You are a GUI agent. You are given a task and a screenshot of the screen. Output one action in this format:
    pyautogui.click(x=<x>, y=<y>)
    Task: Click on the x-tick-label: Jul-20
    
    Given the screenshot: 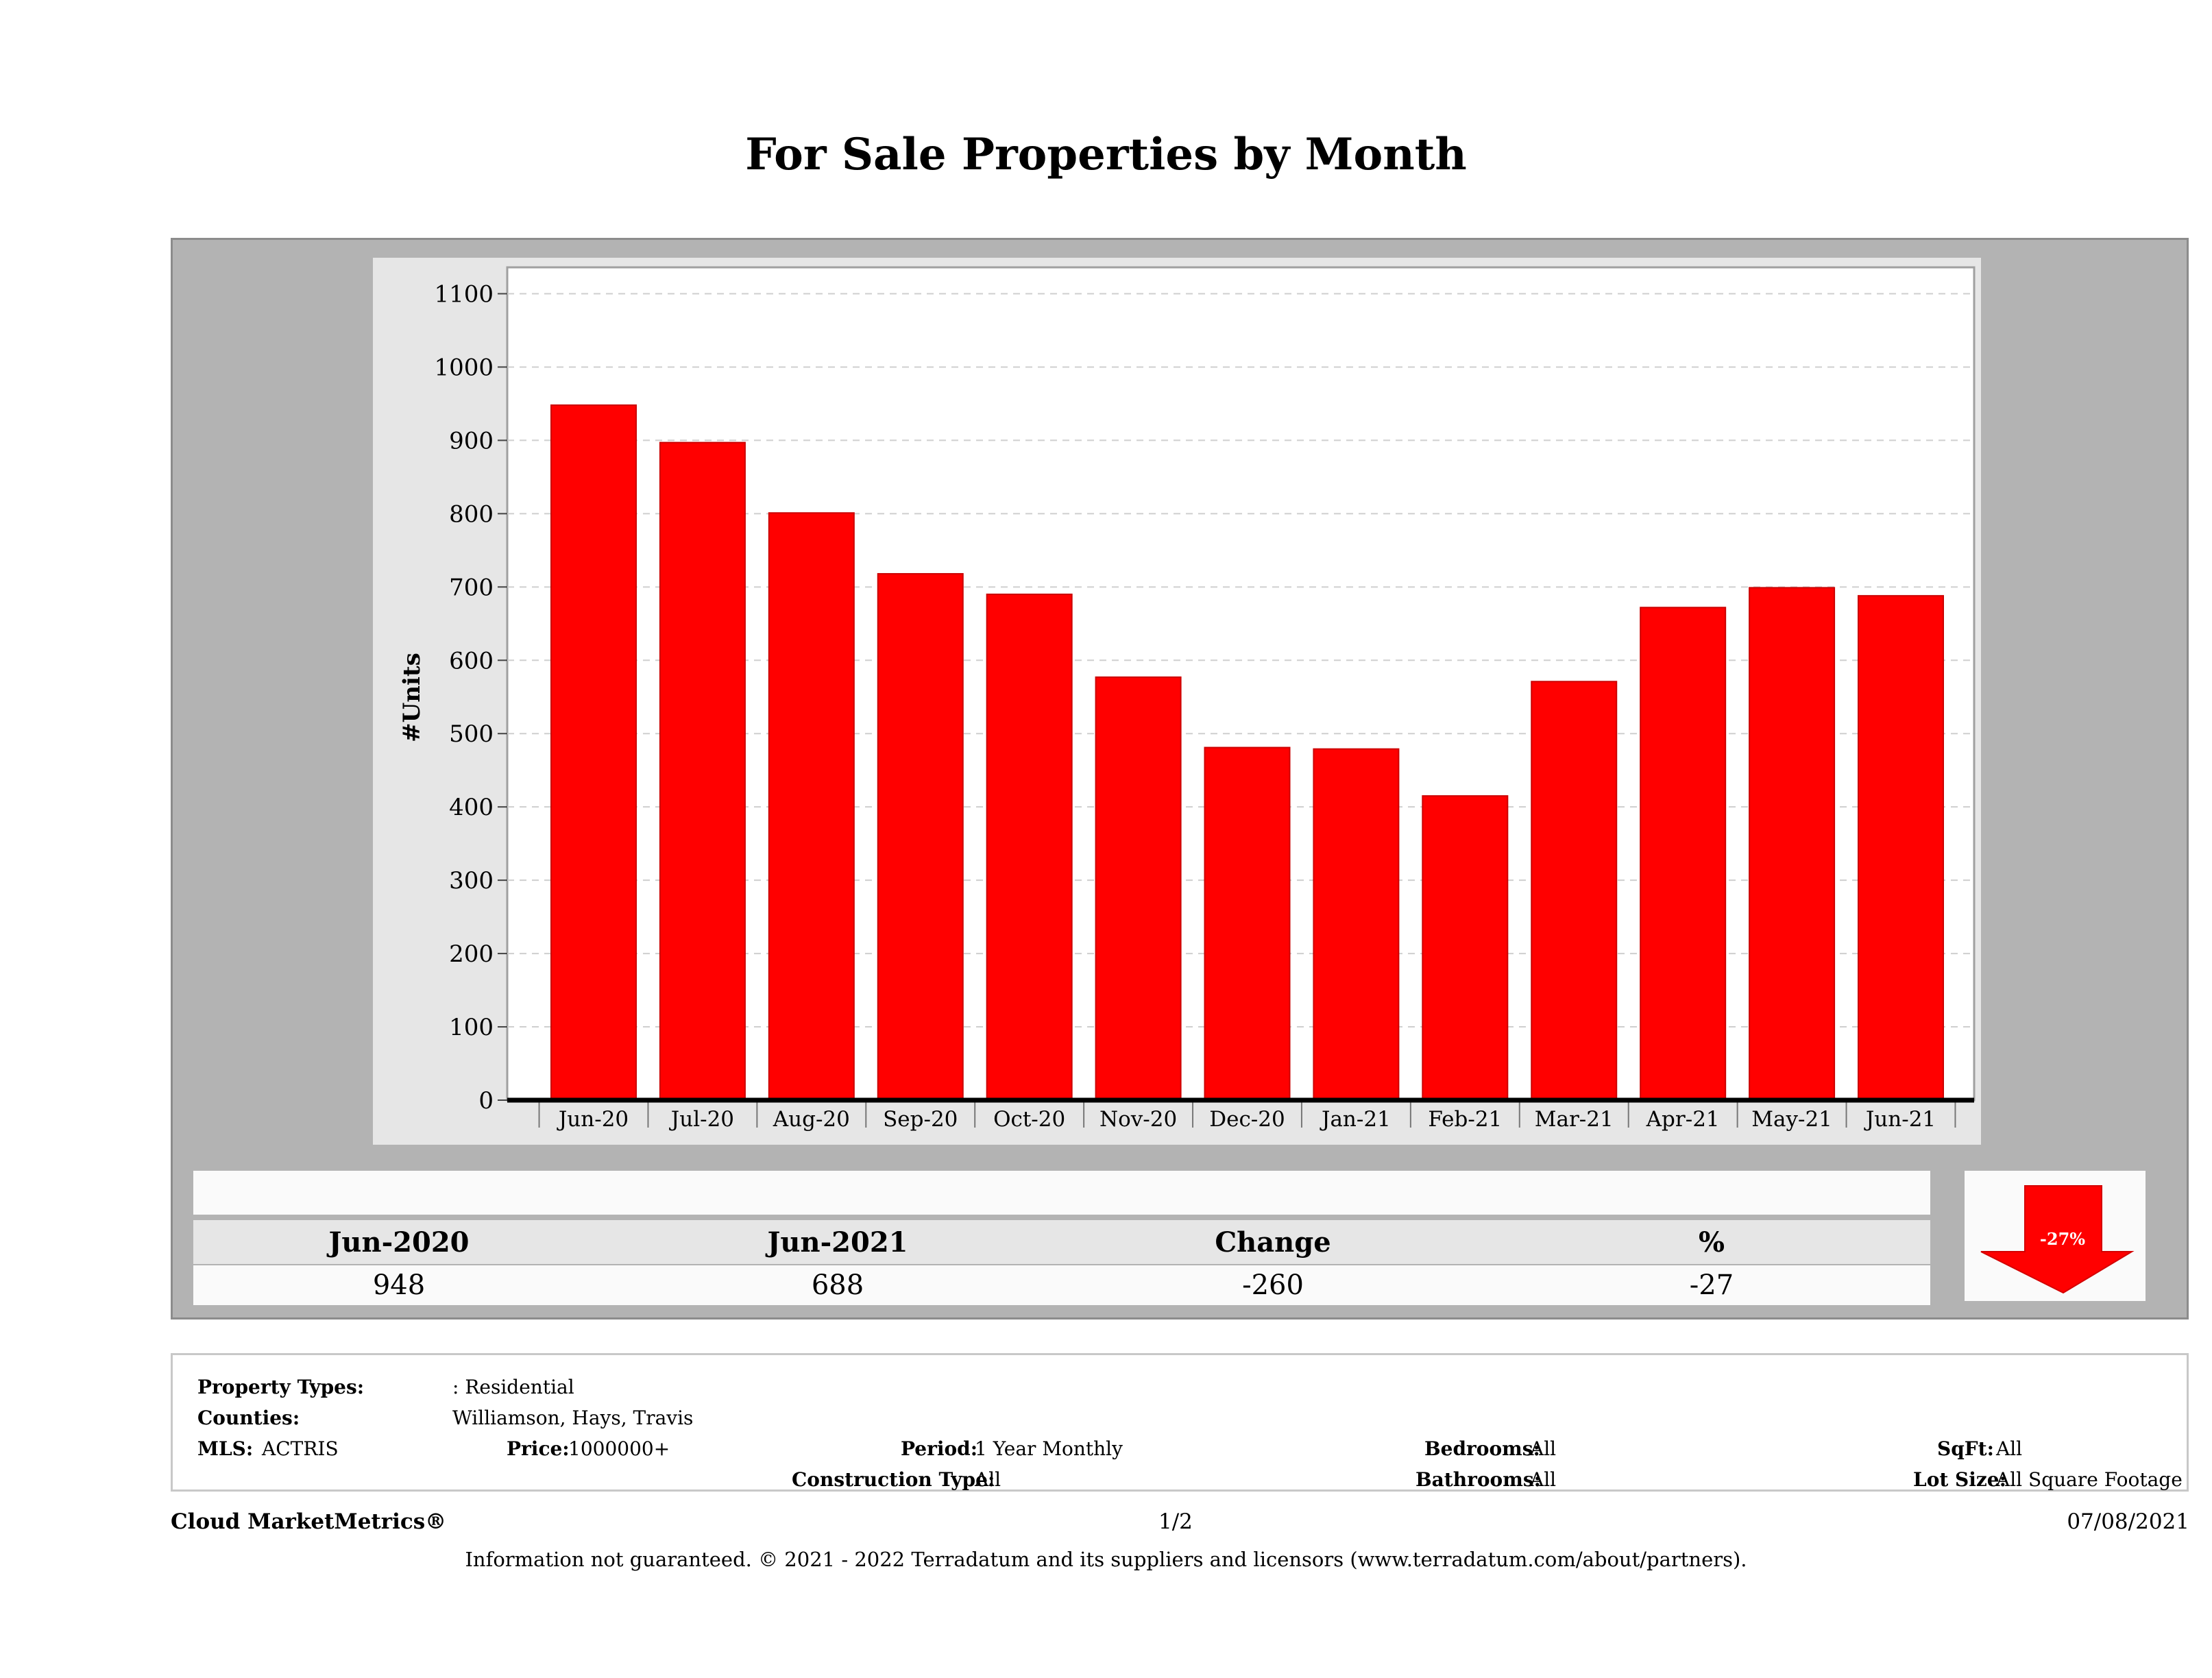 What is the action you would take?
    pyautogui.click(x=701, y=1119)
    